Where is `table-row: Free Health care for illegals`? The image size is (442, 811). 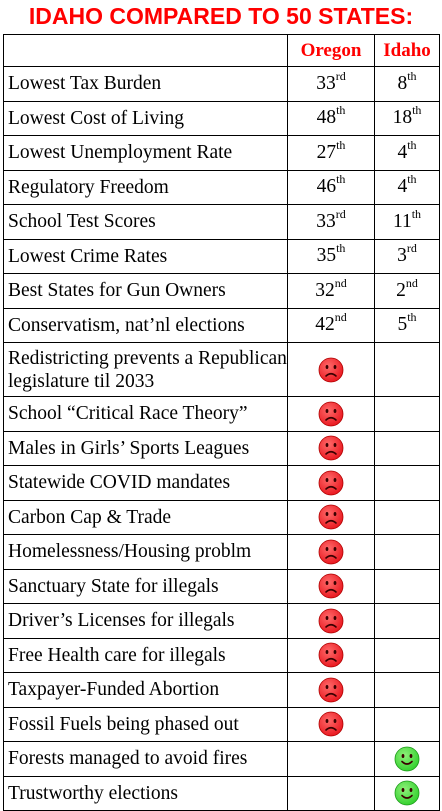
table-row: Free Health care for illegals is located at coordinates (221, 655).